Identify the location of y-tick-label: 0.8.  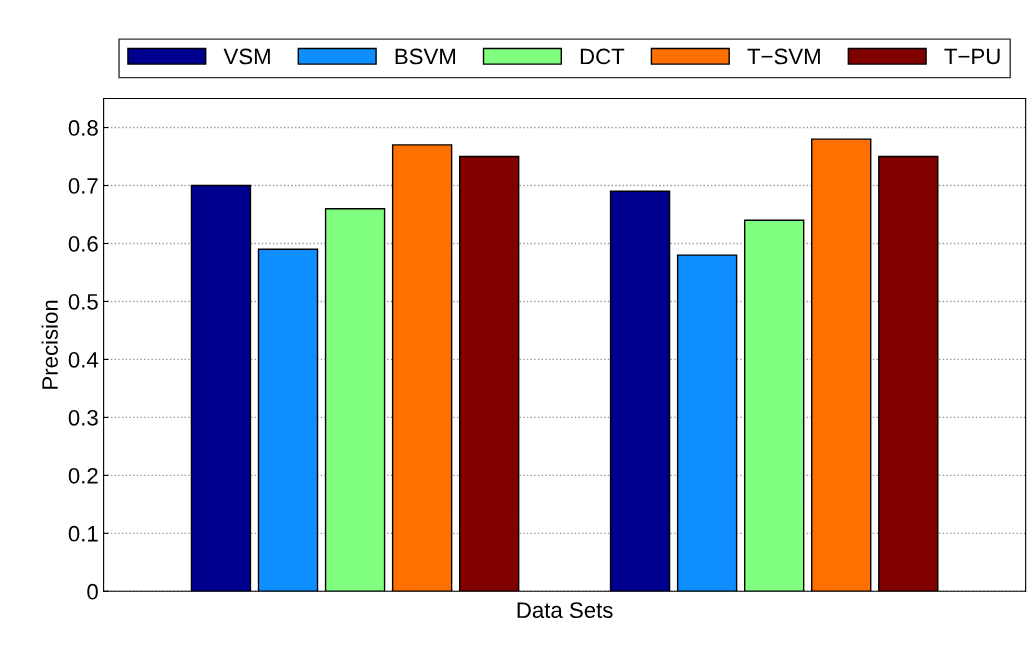
(83, 128).